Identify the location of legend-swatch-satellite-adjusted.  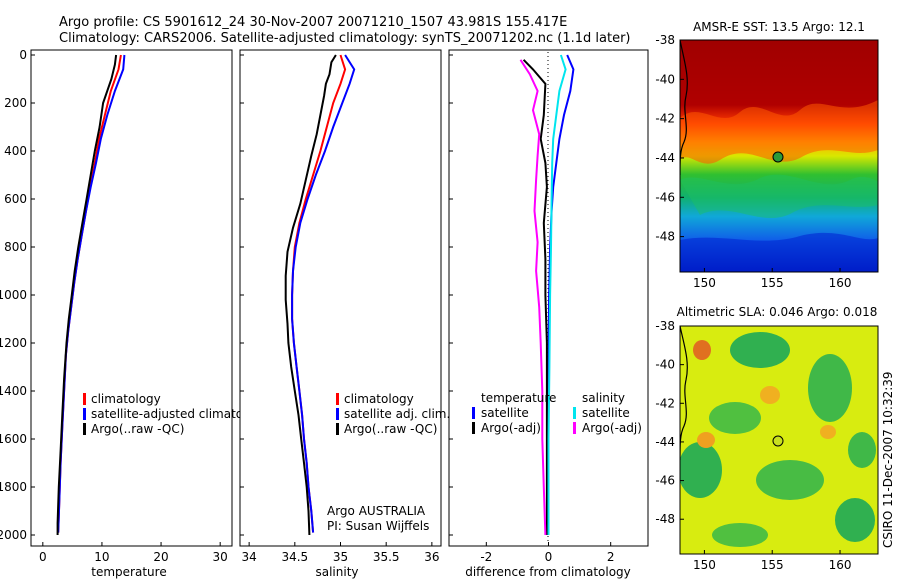
(84, 414).